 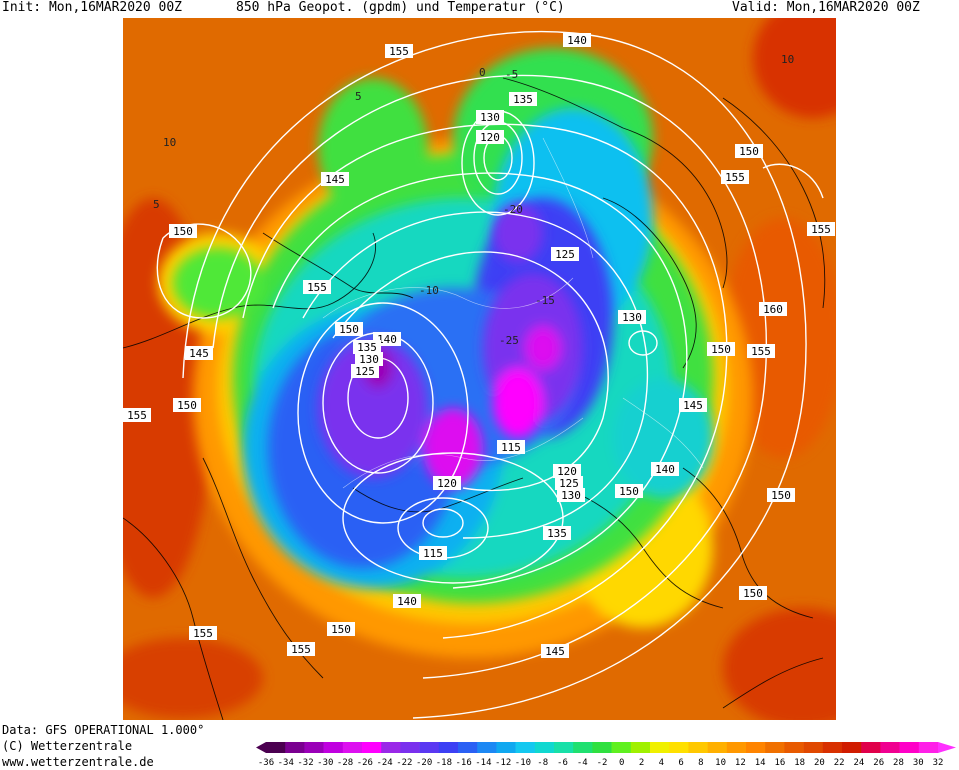 I want to click on label-150-f: 150, so click(x=781, y=495).